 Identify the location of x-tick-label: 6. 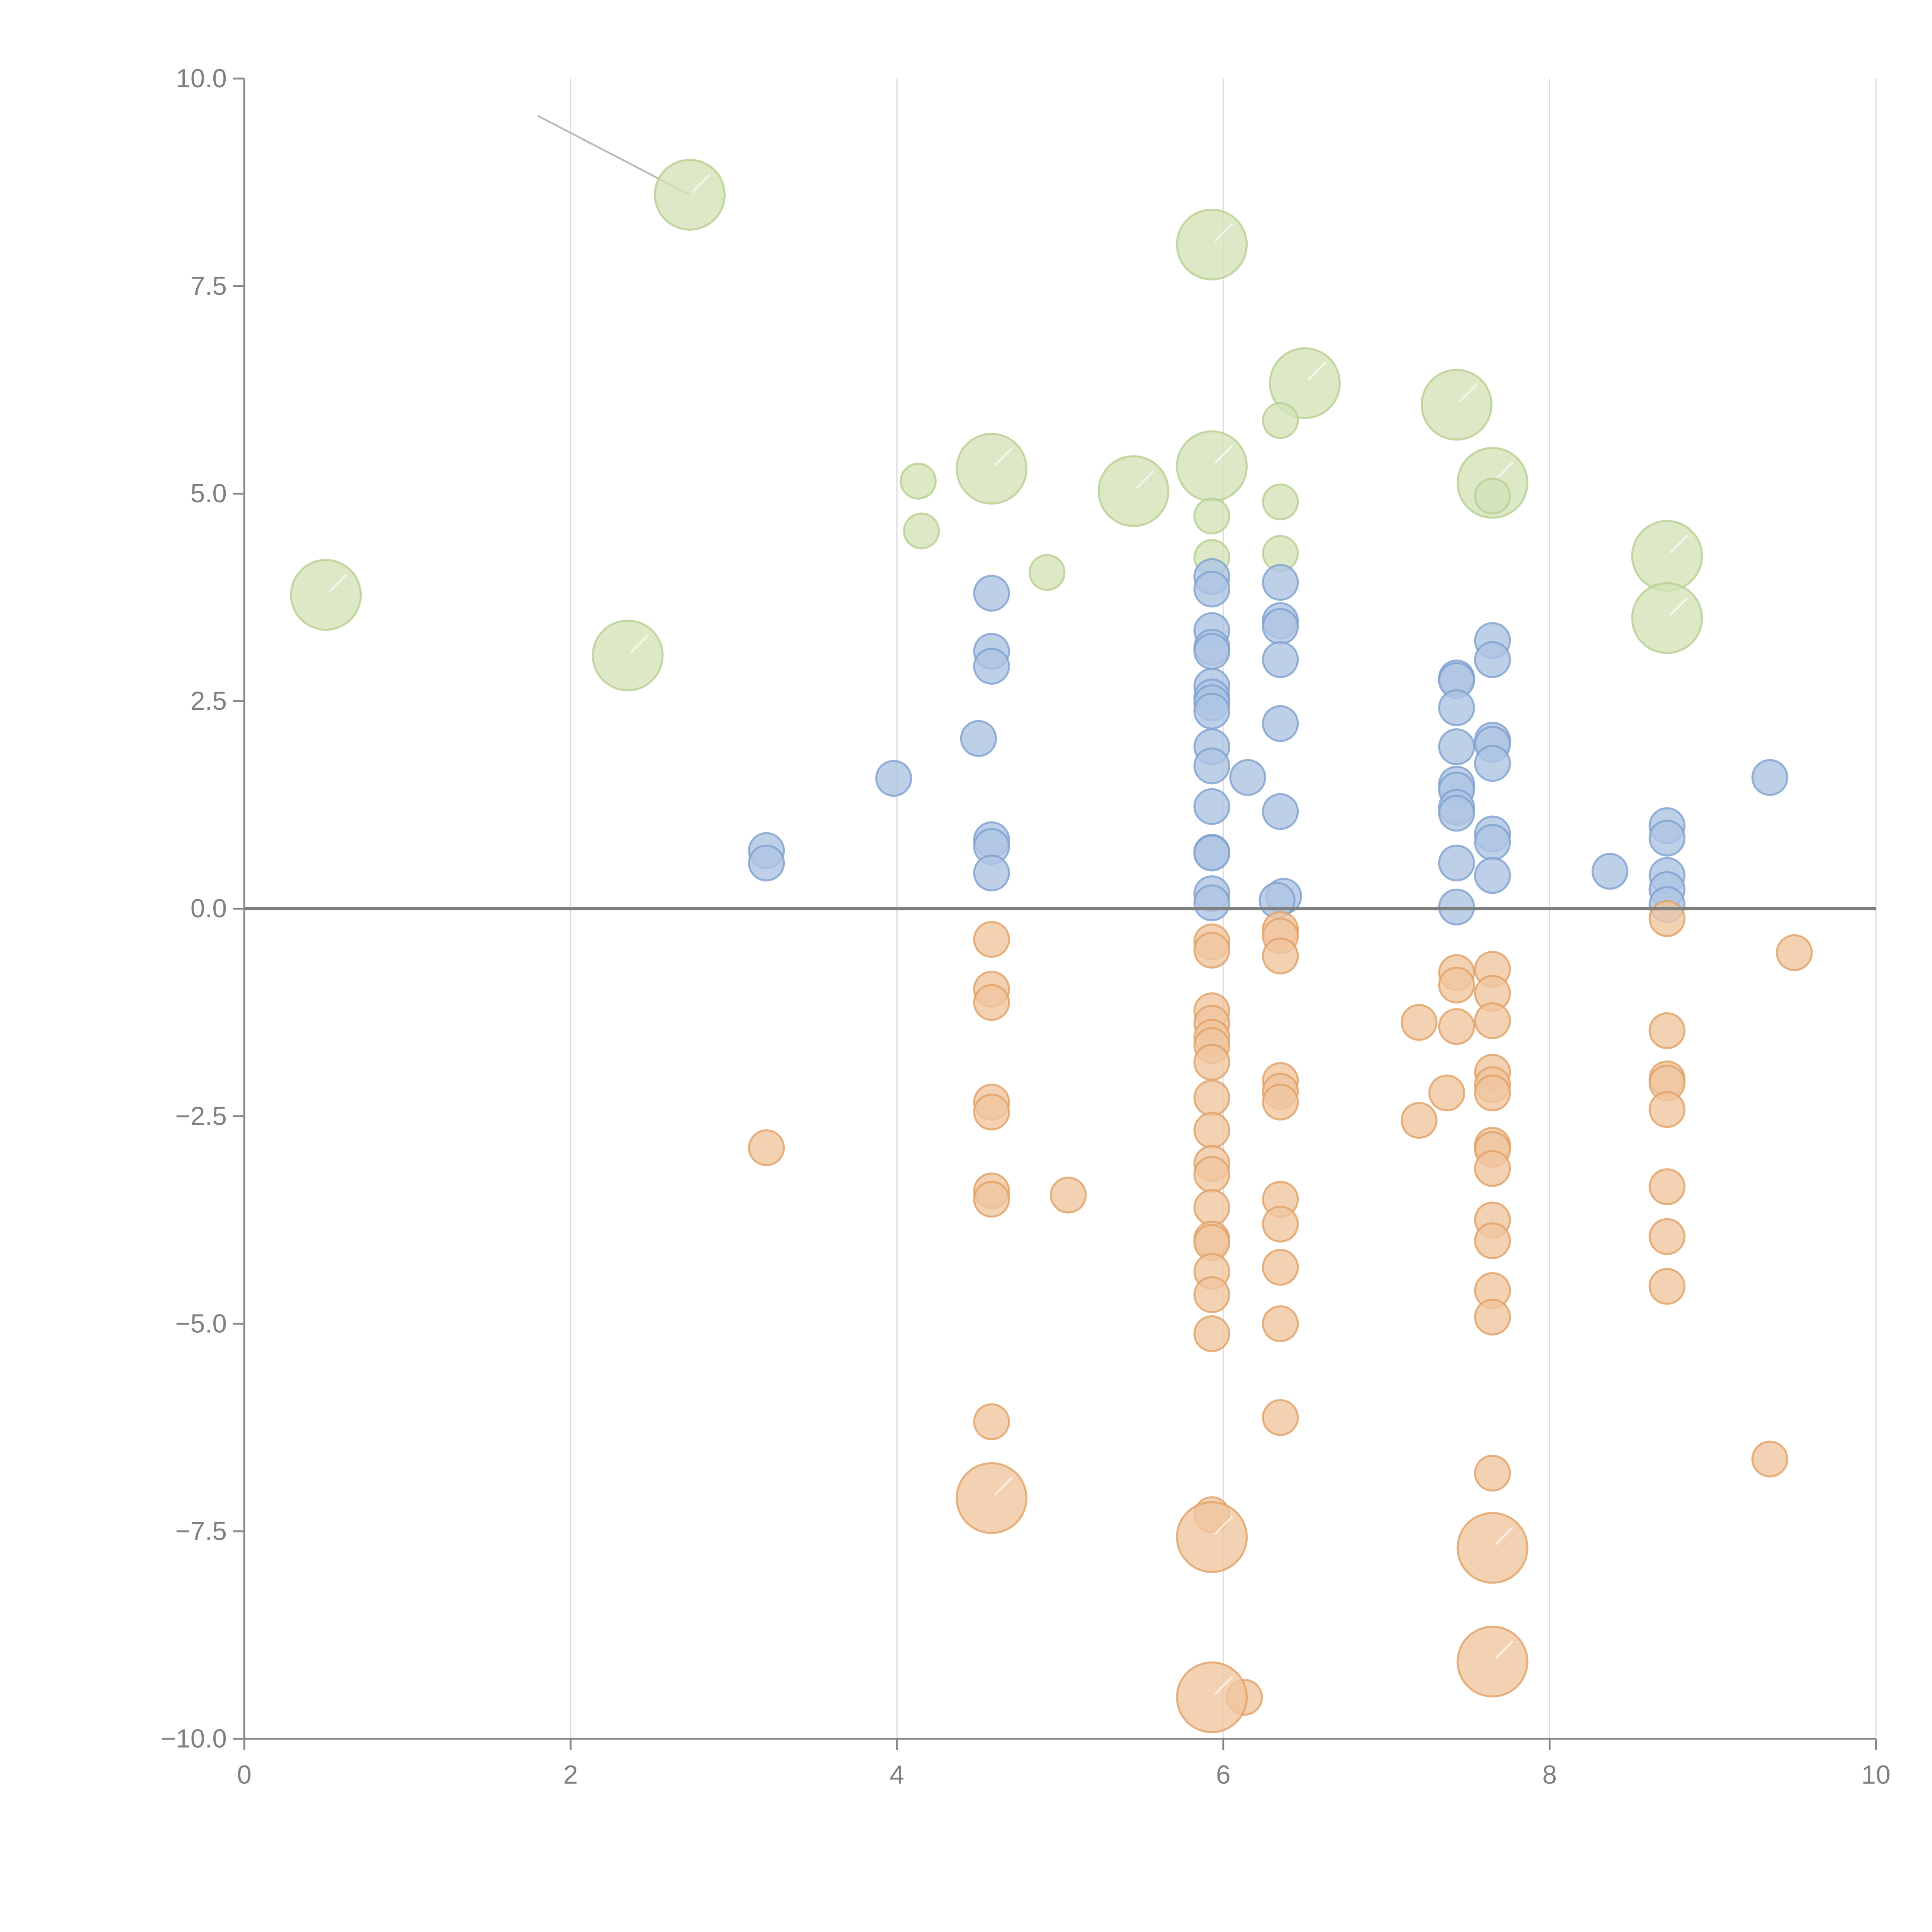
(1223, 1774).